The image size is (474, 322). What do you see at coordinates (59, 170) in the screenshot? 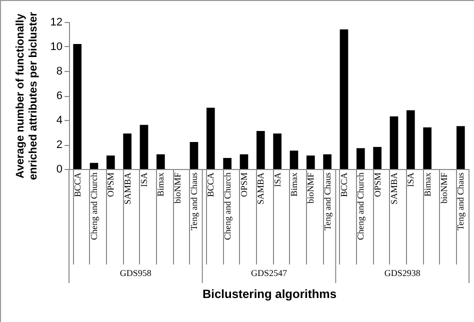
I see `y-tick-label: 0` at bounding box center [59, 170].